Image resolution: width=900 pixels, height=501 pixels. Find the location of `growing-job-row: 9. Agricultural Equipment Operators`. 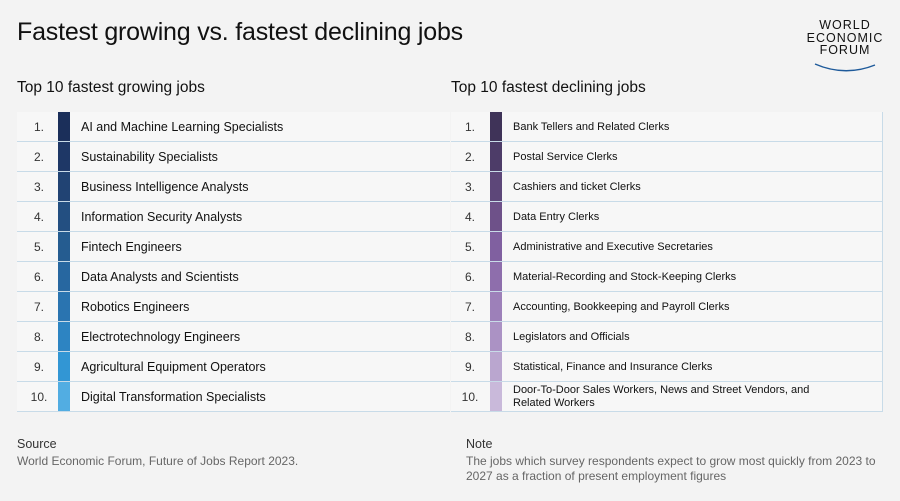

growing-job-row: 9. Agricultural Equipment Operators is located at coordinates (233, 367).